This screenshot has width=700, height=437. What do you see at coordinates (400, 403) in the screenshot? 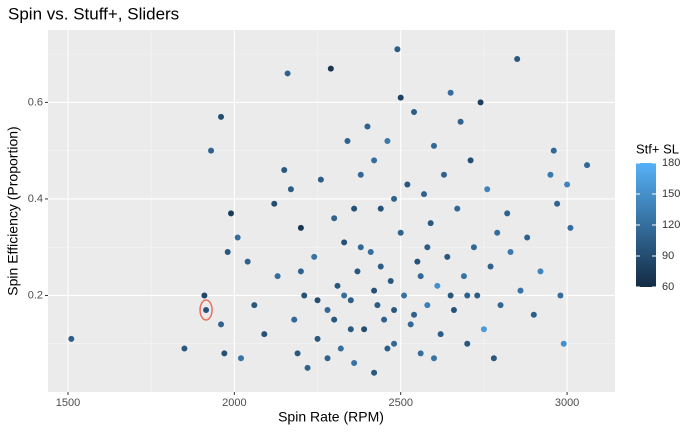
I see `x-tick-label: 2500` at bounding box center [400, 403].